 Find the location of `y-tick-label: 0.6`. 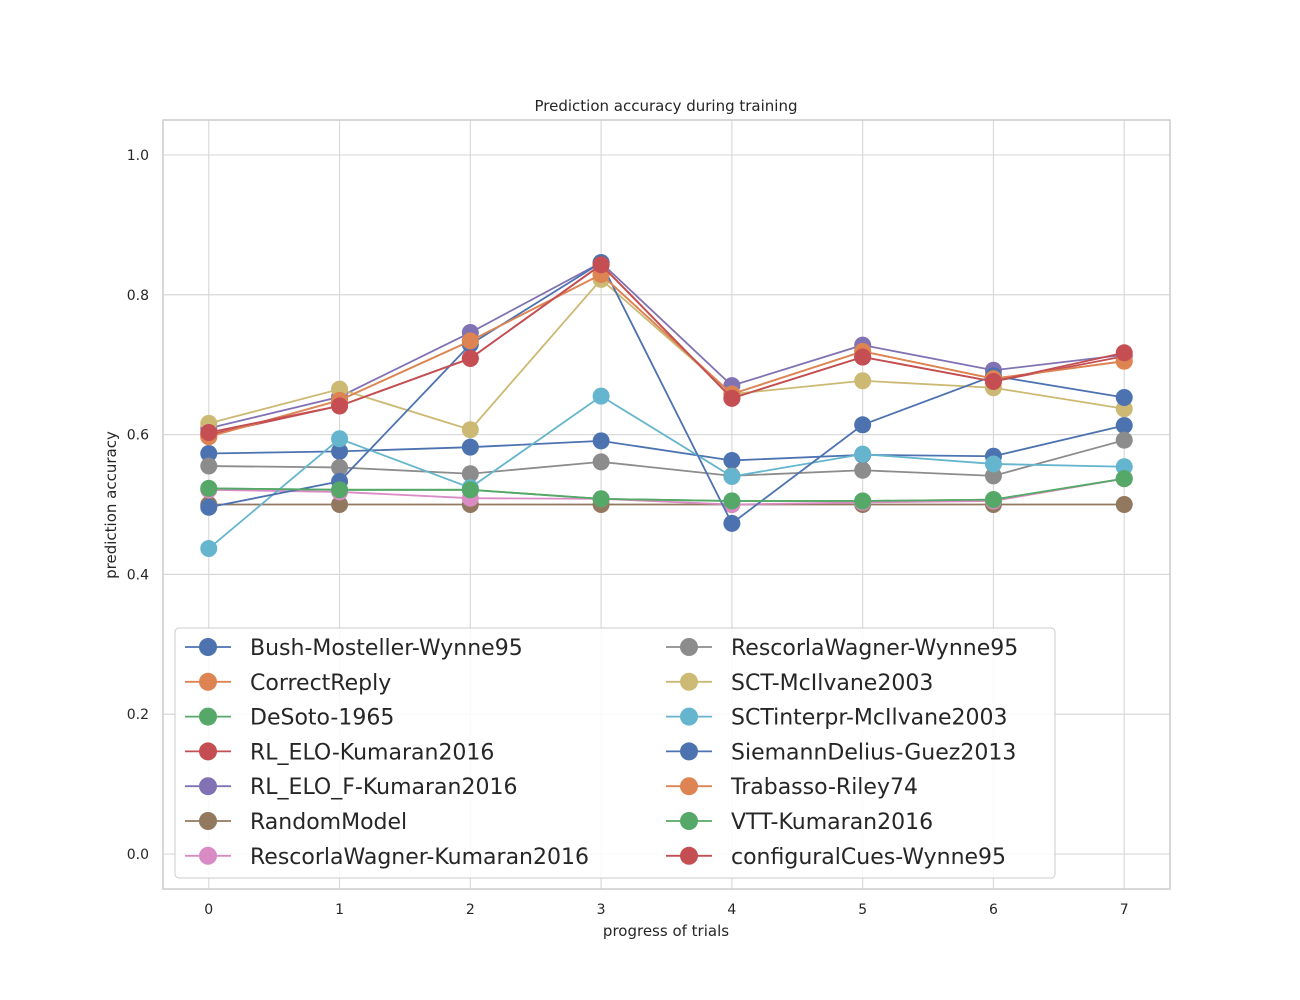

y-tick-label: 0.6 is located at coordinates (138, 436).